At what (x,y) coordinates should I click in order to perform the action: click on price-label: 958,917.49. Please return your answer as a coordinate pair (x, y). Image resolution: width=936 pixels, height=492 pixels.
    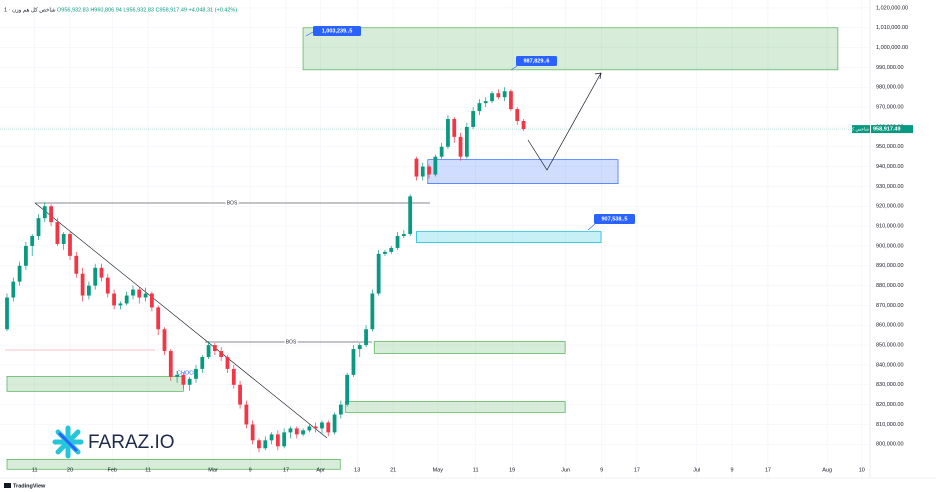
    Looking at the image, I should click on (887, 130).